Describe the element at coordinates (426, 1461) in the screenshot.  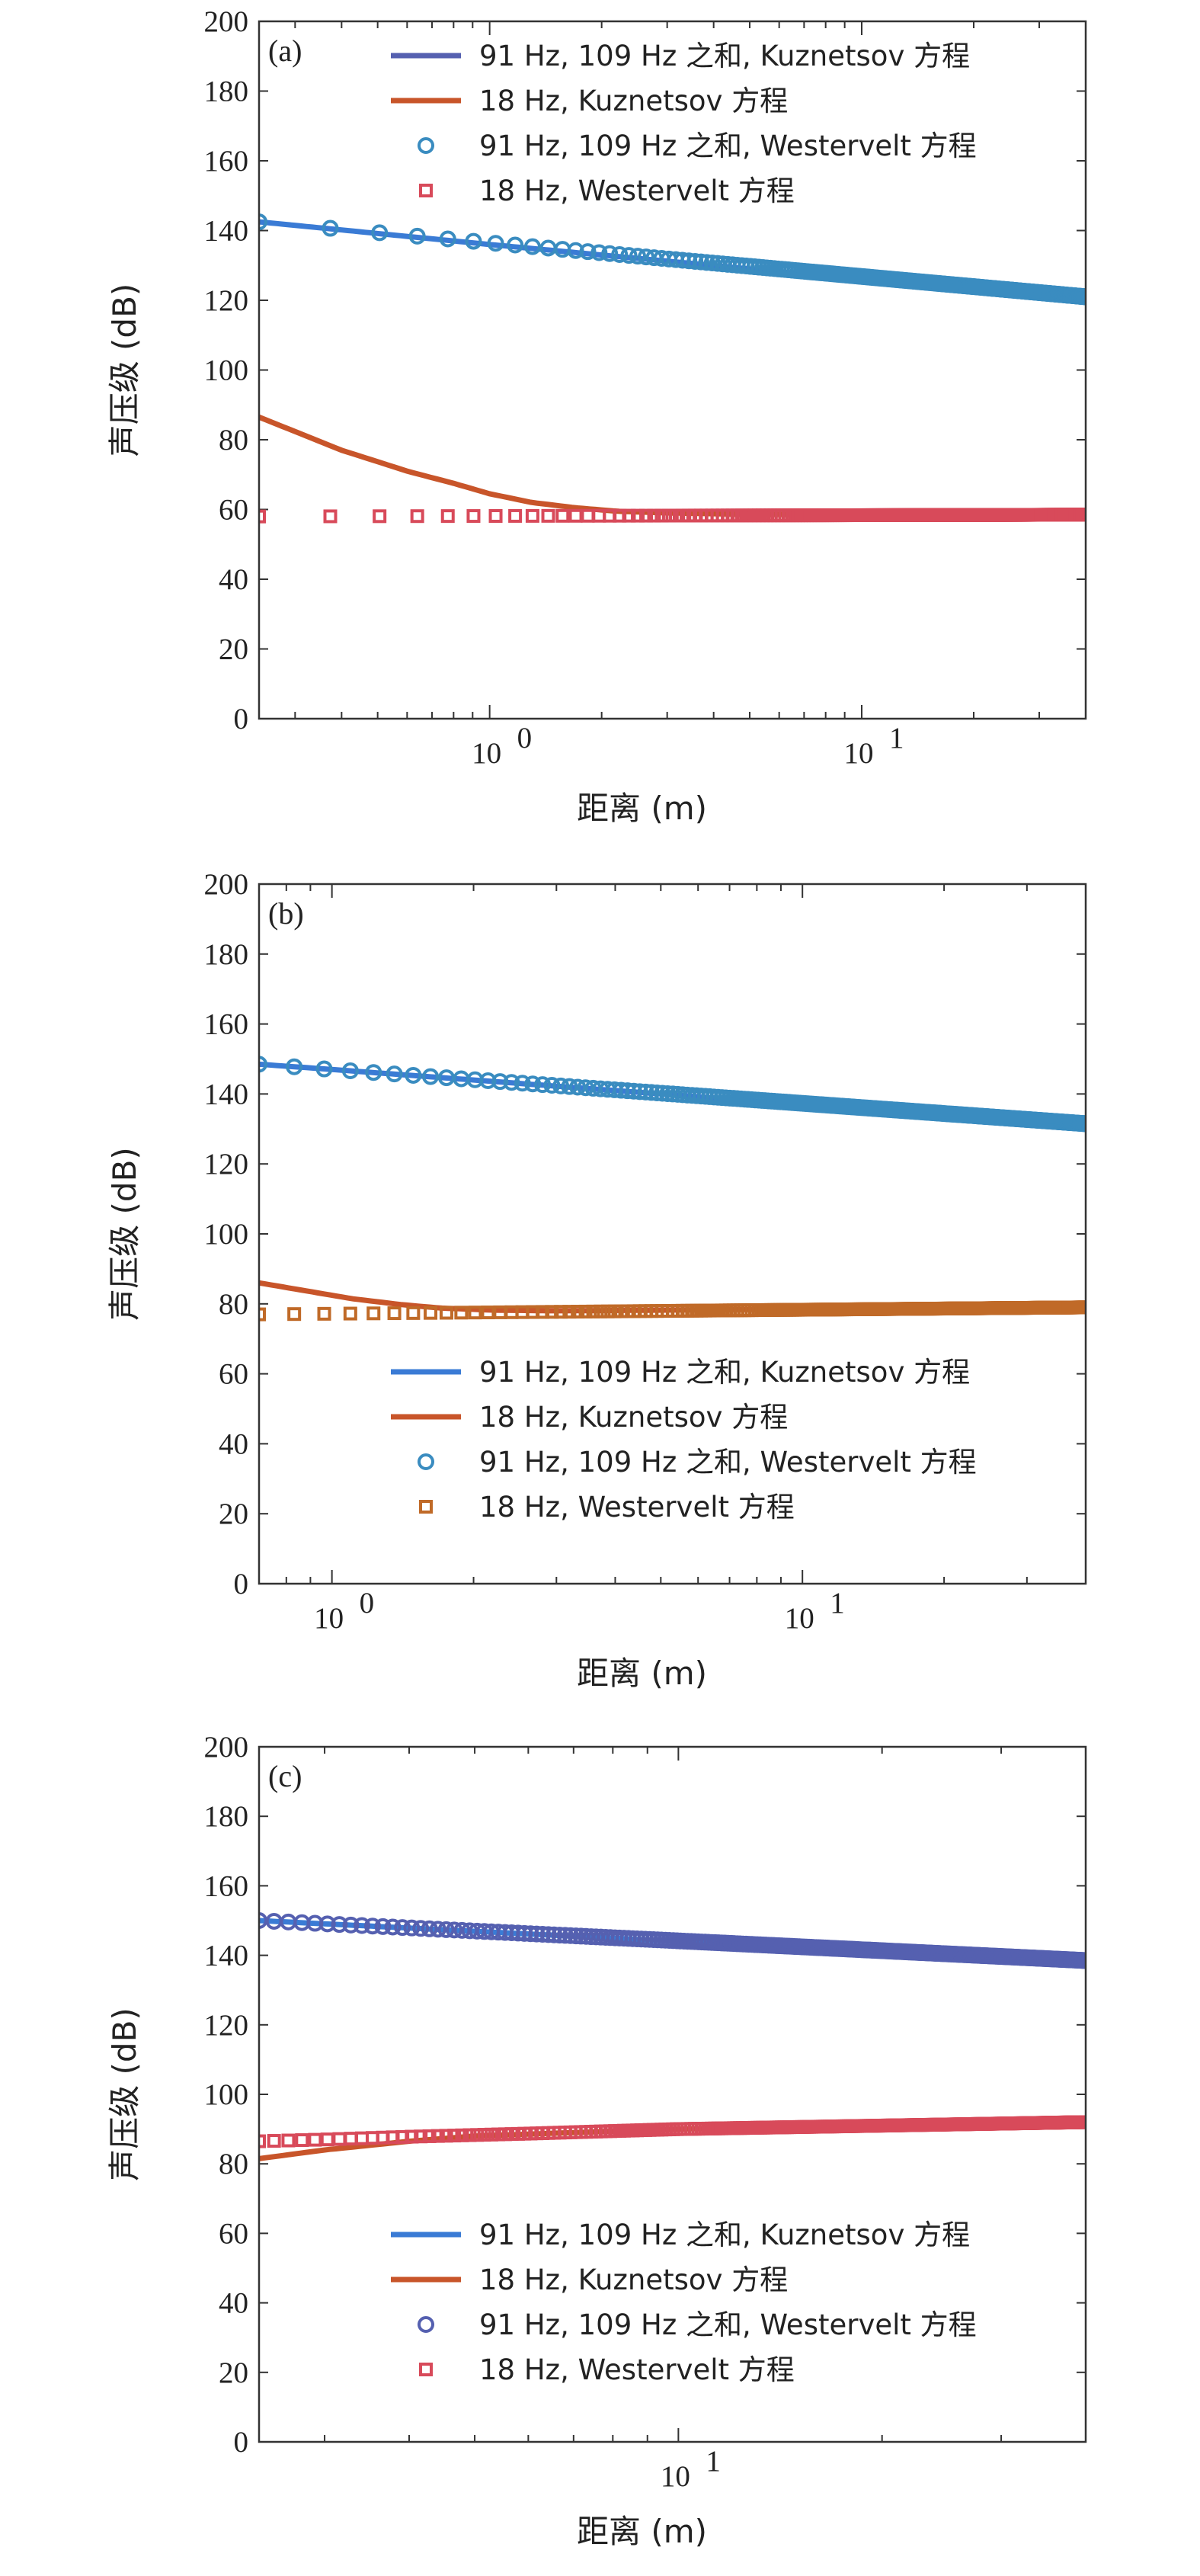
I see `legend-swatch-circle` at that location.